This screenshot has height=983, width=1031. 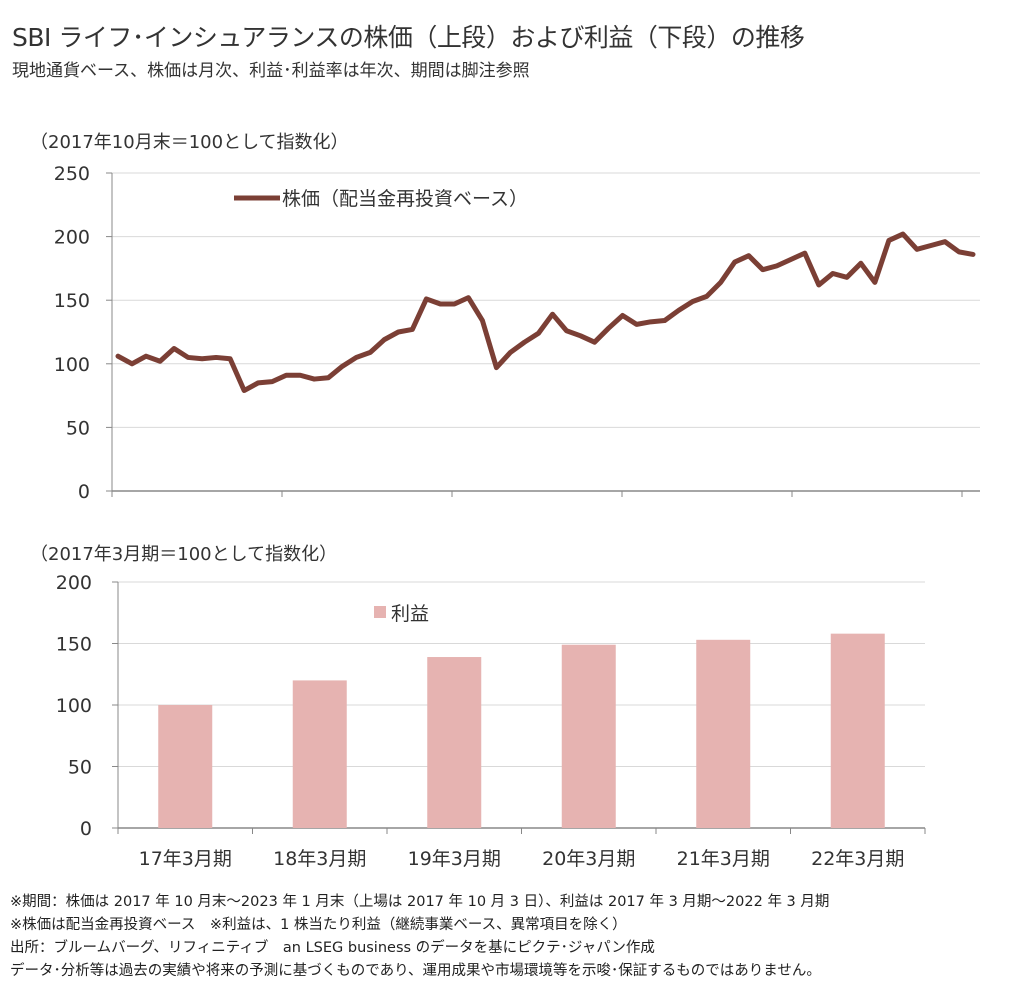 What do you see at coordinates (588, 859) in the screenshot?
I see `x-tick-label: 20年3月期` at bounding box center [588, 859].